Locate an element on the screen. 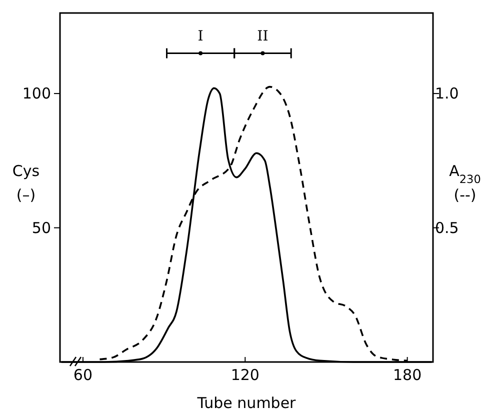  y2-tick-label: 1.0 is located at coordinates (447, 93).